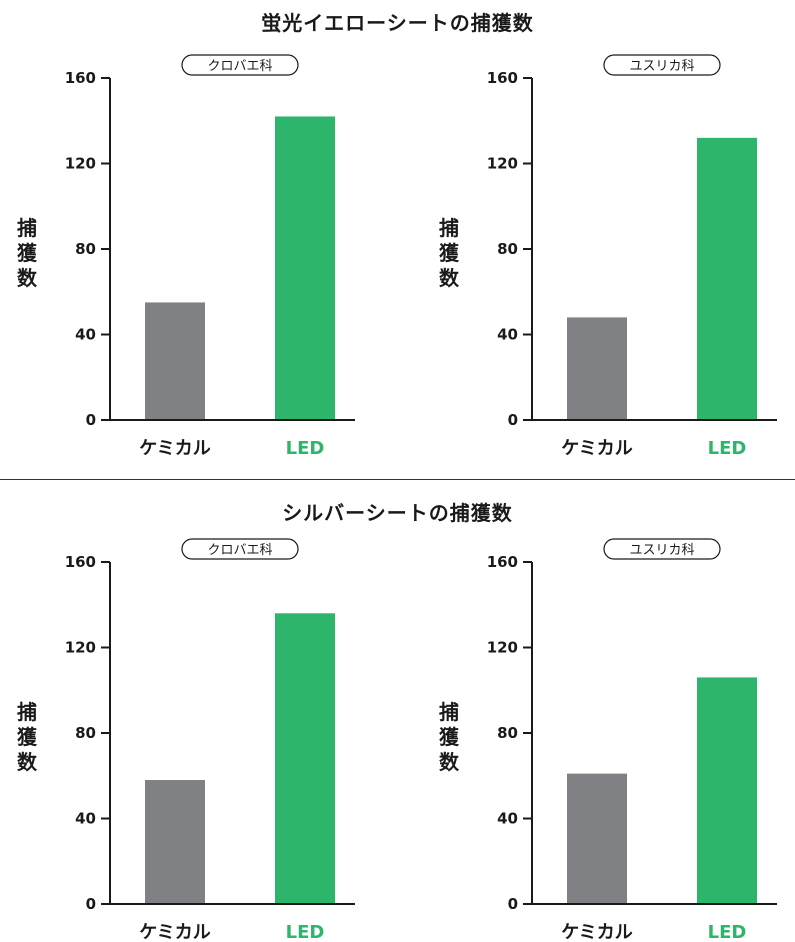 Image resolution: width=795 pixels, height=942 pixels. Describe the element at coordinates (397, 513) in the screenshot. I see `section-title-silver-sheet: シルバーシートの捕獲数` at that location.